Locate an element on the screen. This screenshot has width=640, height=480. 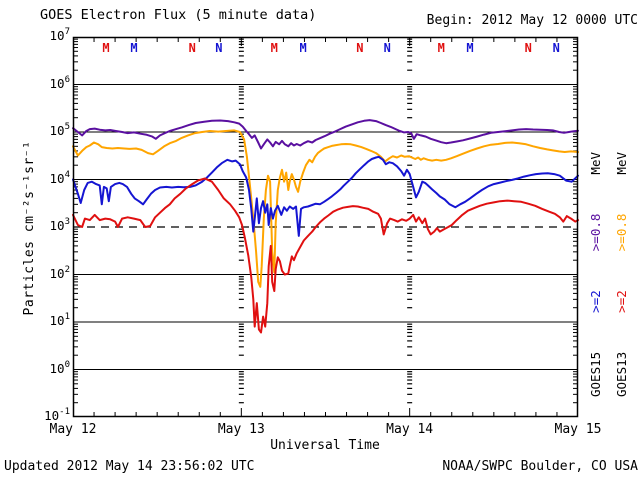
legend-goes13-label: GOES13 is located at coordinates (621, 374).